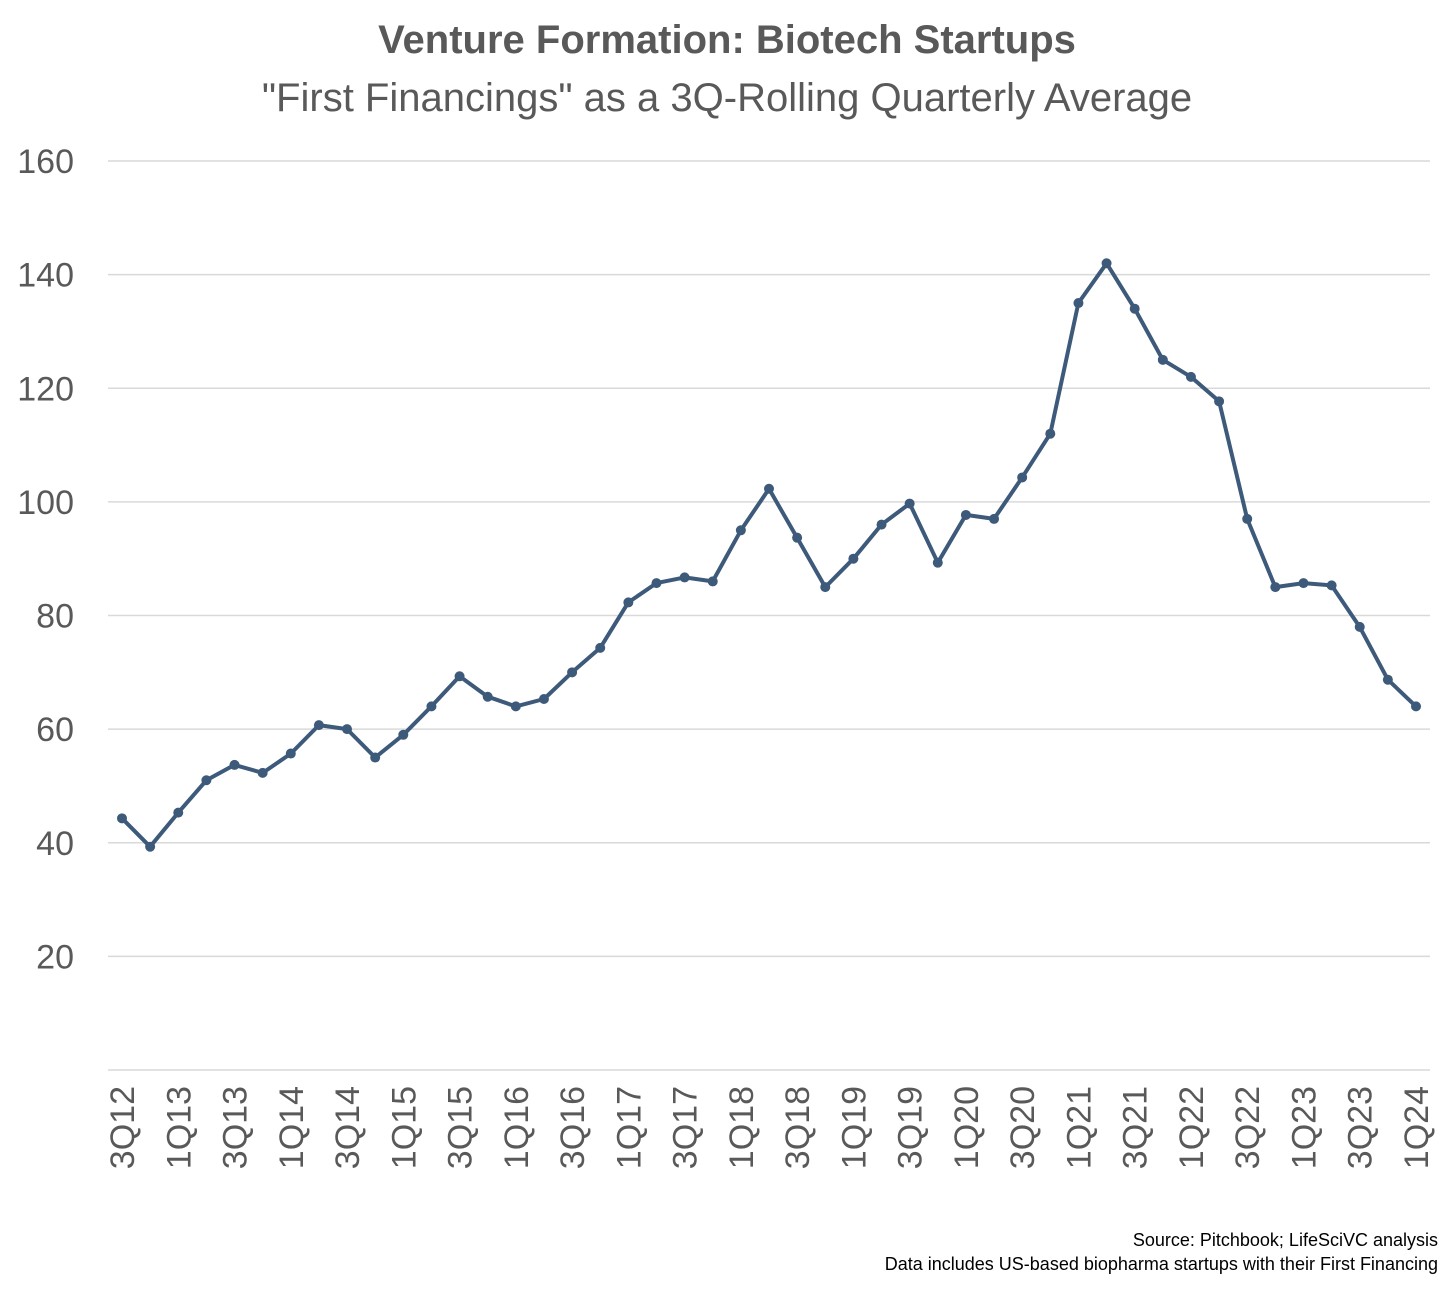 This screenshot has width=1454, height=1289. What do you see at coordinates (727, 40) in the screenshot?
I see `chart-title: Venture Formation: Biotech Startups` at bounding box center [727, 40].